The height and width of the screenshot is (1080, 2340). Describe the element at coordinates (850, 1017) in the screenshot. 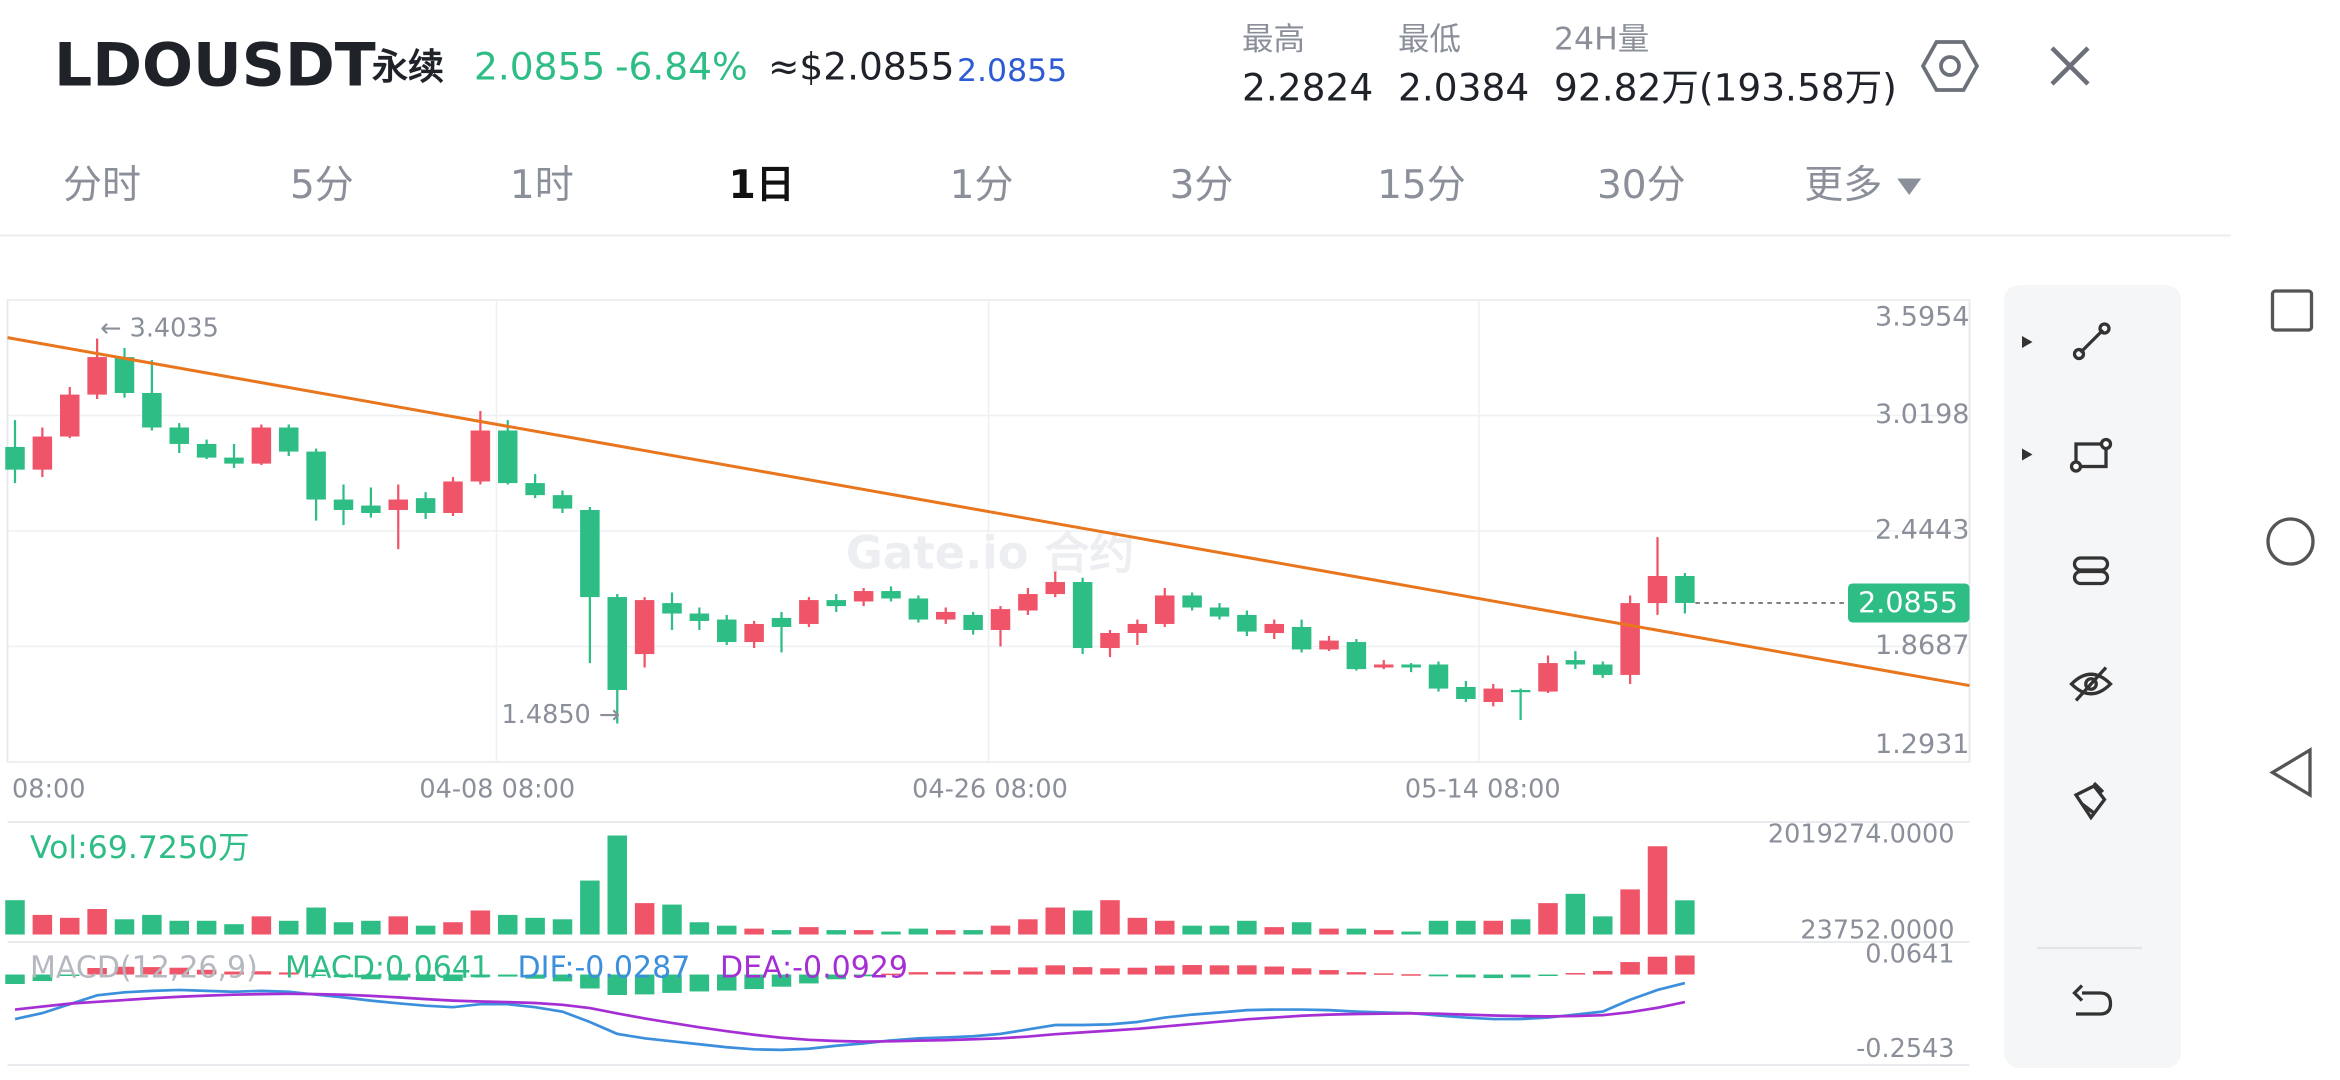

I see `indicator-line` at that location.